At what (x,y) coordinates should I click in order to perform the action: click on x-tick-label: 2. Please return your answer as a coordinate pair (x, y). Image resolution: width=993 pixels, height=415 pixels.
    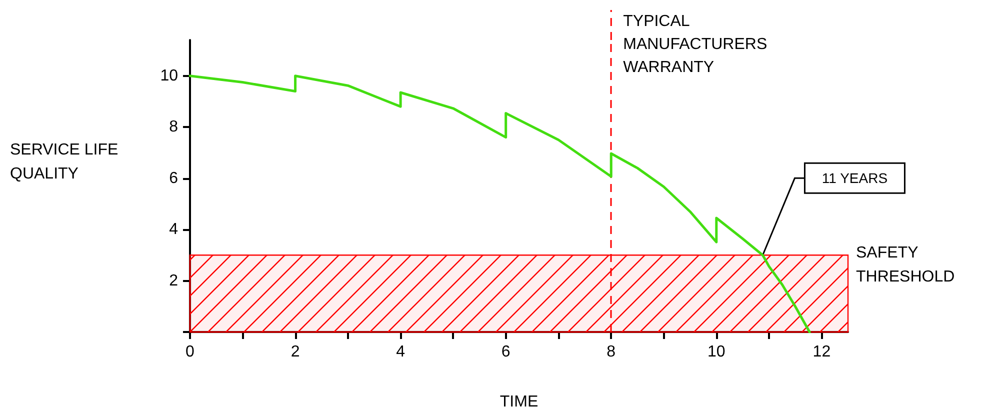
    Looking at the image, I should click on (295, 352).